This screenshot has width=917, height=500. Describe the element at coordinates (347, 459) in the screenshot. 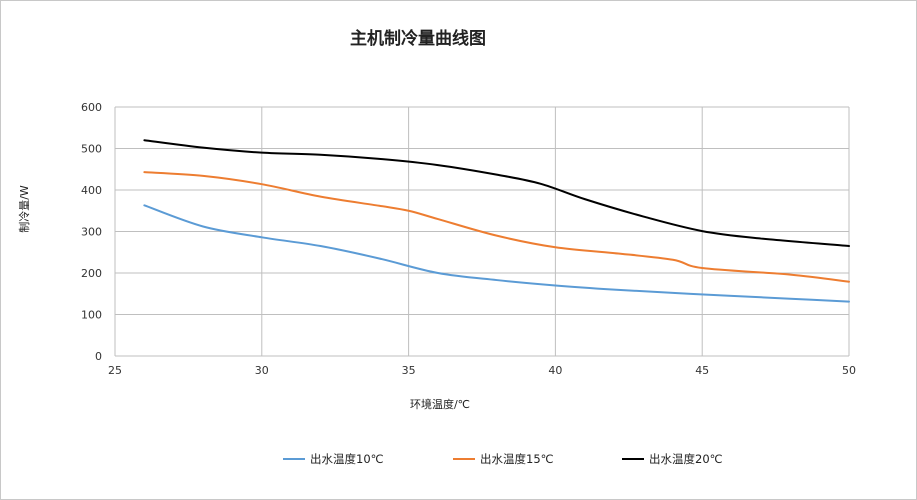

I see `legend-label-0: 出水温度10℃` at that location.